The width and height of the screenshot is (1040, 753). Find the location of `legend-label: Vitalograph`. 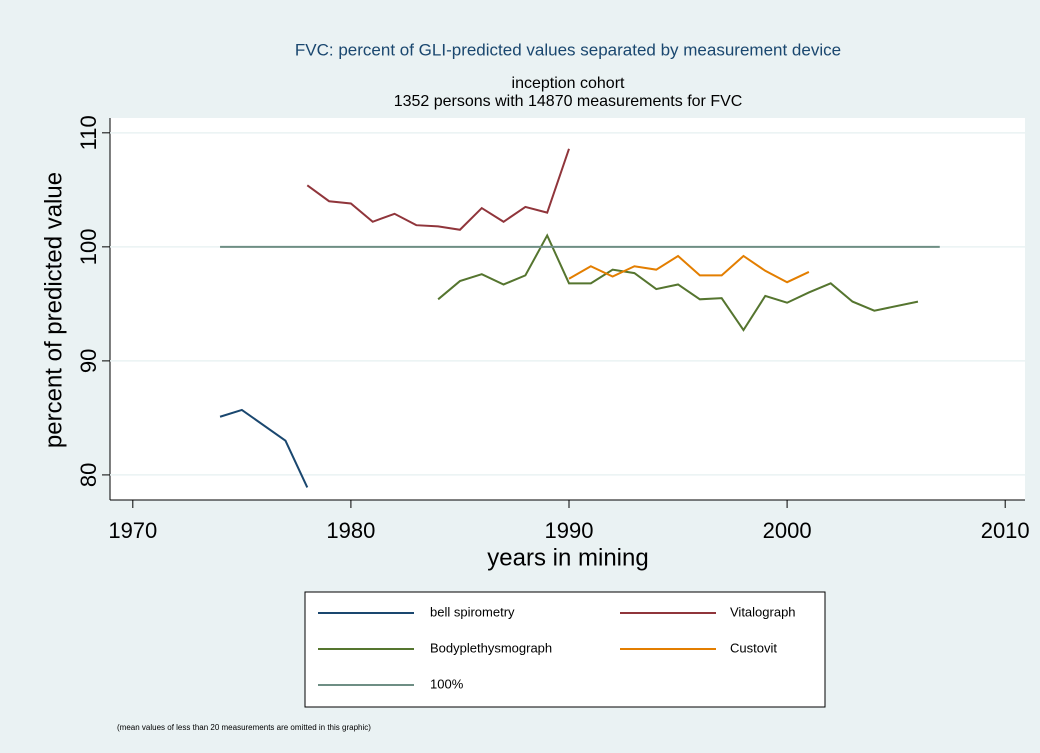

legend-label: Vitalograph is located at coordinates (763, 611).